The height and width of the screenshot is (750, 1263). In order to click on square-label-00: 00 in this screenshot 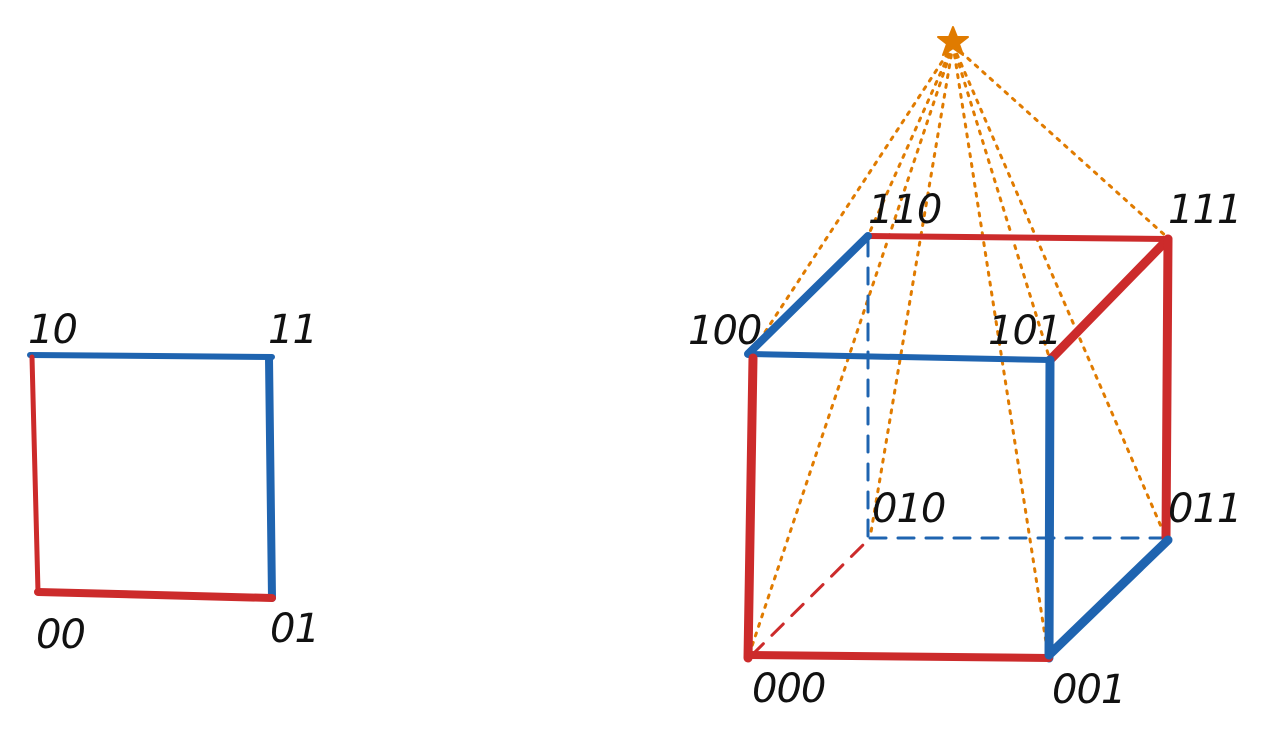, I will do `click(60, 635)`.